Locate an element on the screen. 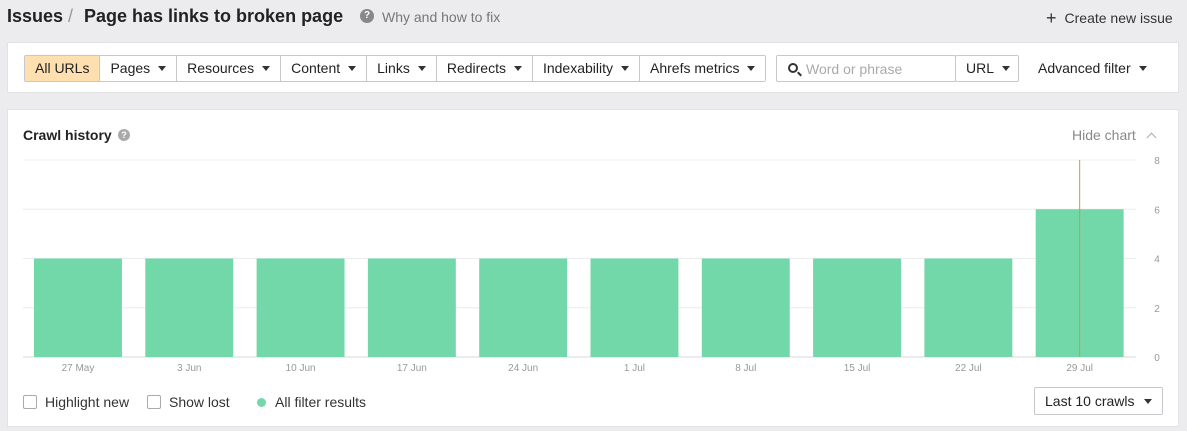 This screenshot has width=1187, height=431. x-tick-label: 22 Jul is located at coordinates (968, 368).